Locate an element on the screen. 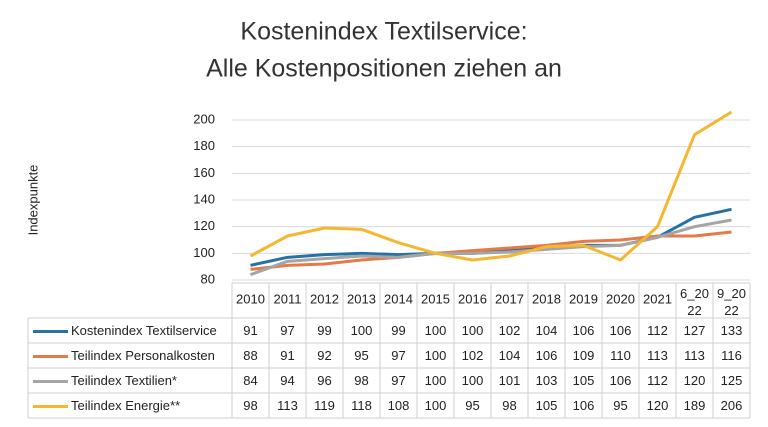 Image resolution: width=768 pixels, height=427 pixels. table-cell: 206 is located at coordinates (732, 405).